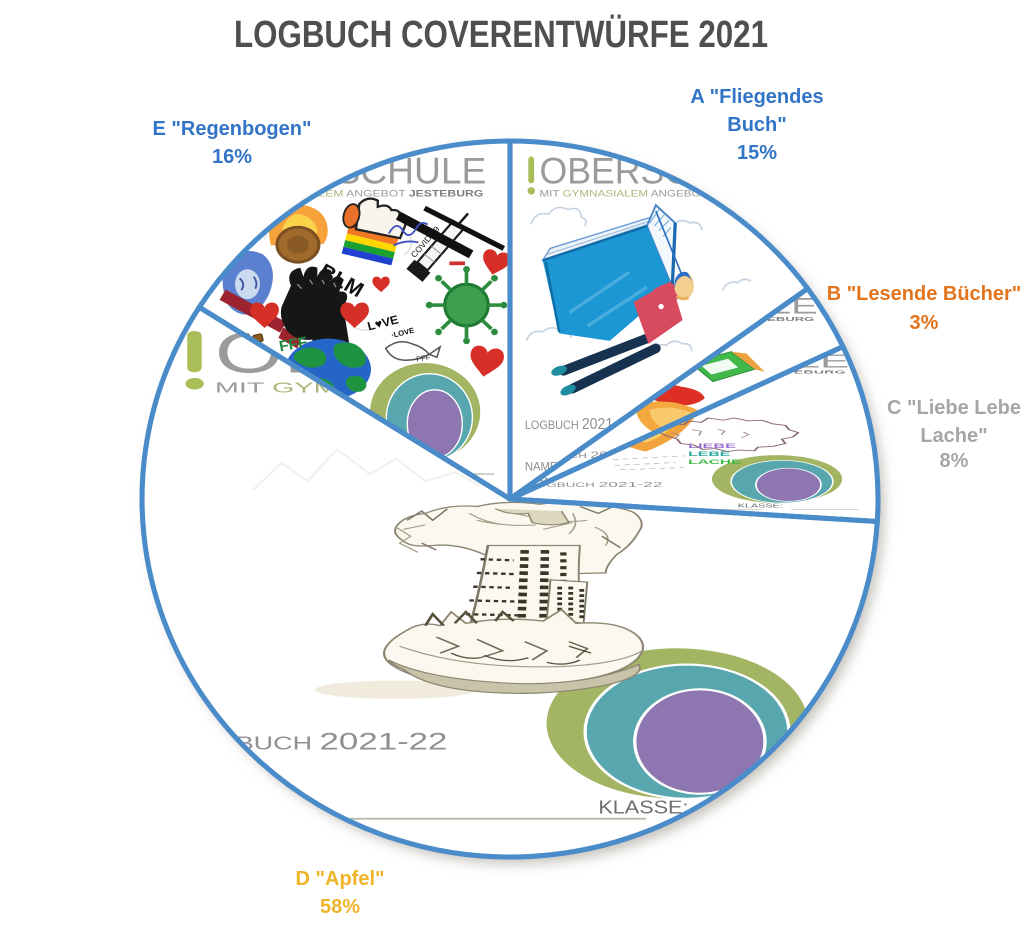 The image size is (1024, 935). Describe the element at coordinates (924, 294) in the screenshot. I see `svg-text: B "Lesende Bücher"` at that location.